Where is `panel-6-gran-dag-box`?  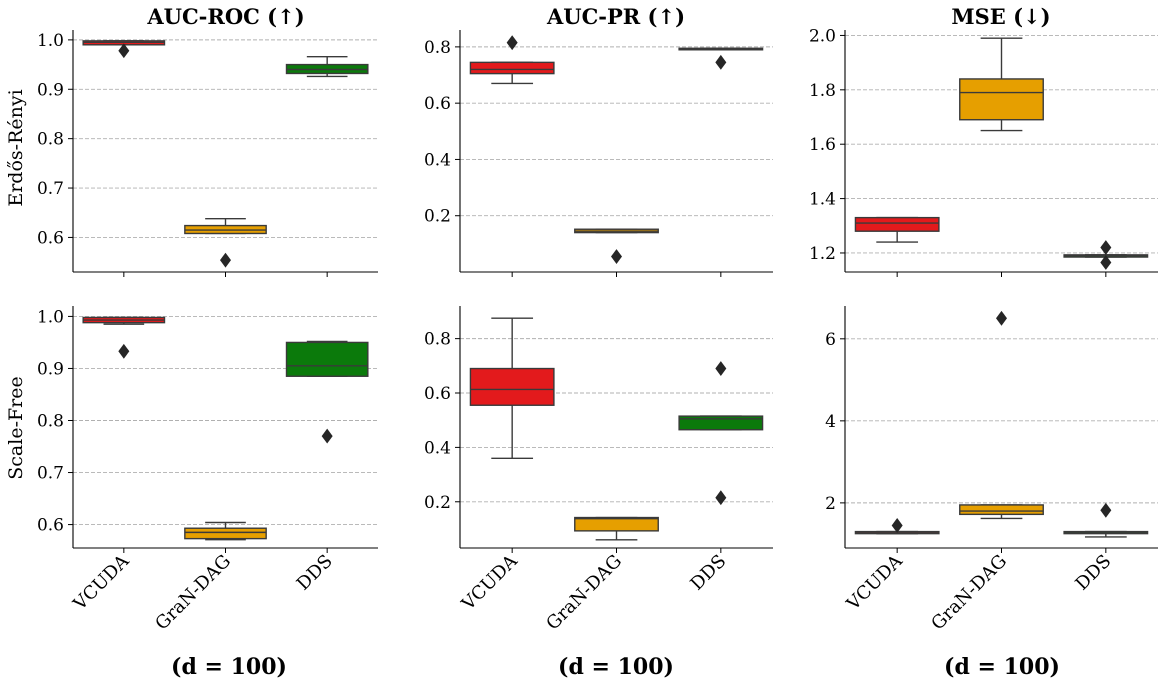
panel-6-gran-dag-box is located at coordinates (1001, 510).